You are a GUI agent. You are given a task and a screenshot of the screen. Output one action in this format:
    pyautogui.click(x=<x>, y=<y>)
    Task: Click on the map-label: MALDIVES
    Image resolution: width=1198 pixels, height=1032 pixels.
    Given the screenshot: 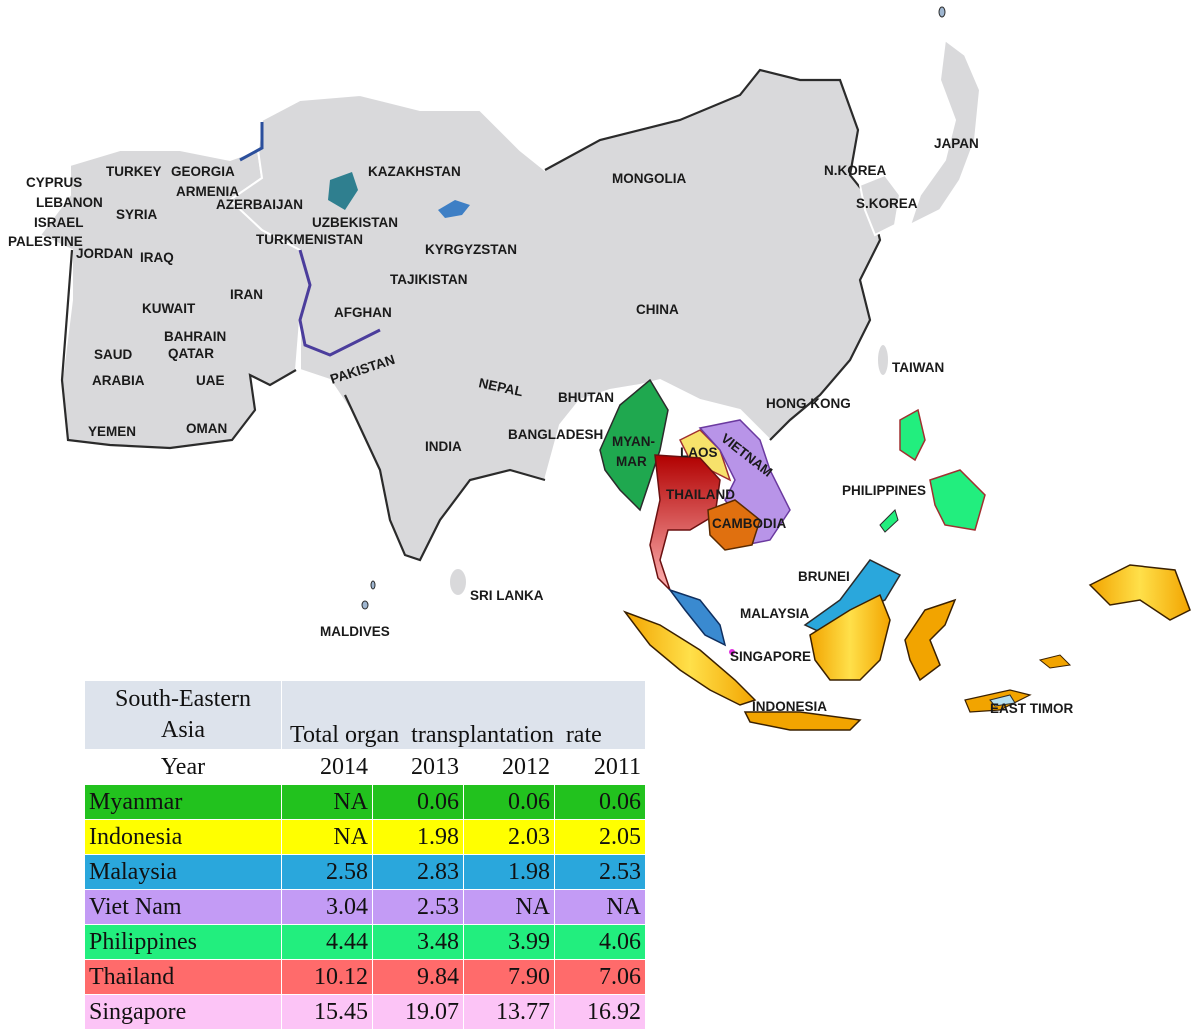 What is the action you would take?
    pyautogui.click(x=355, y=631)
    